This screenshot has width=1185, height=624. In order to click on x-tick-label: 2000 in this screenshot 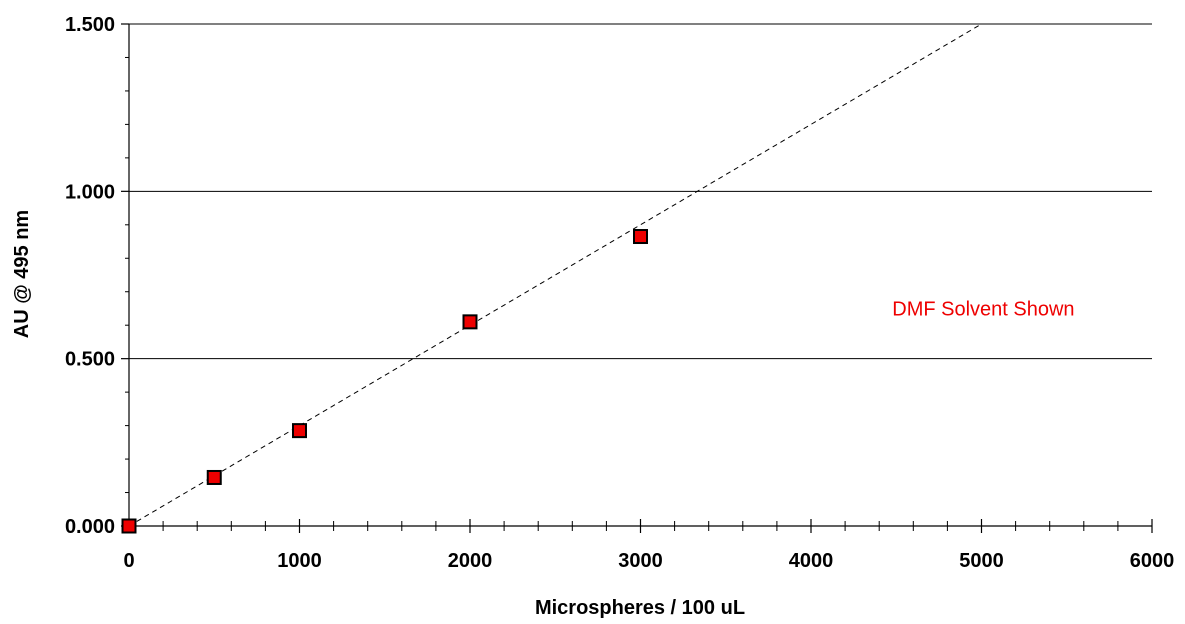, I will do `click(470, 561)`.